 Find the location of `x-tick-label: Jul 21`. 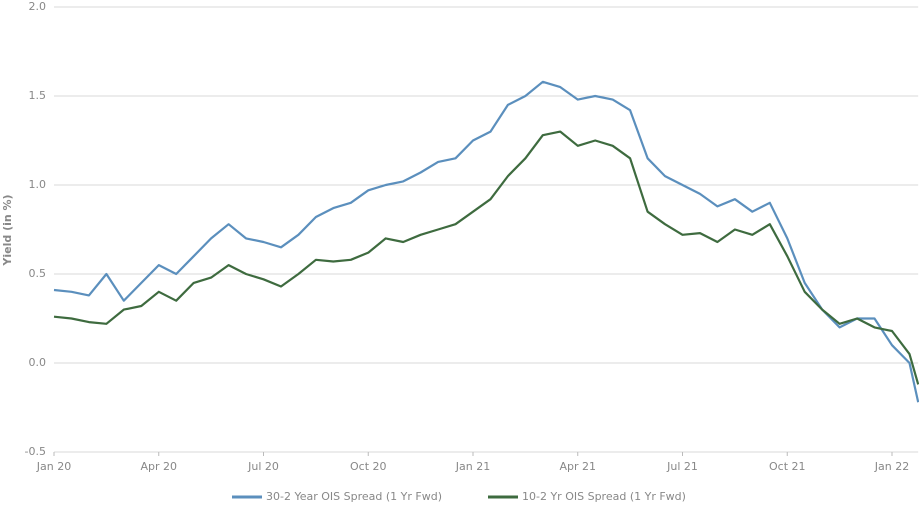

x-tick-label: Jul 21 is located at coordinates (682, 466).